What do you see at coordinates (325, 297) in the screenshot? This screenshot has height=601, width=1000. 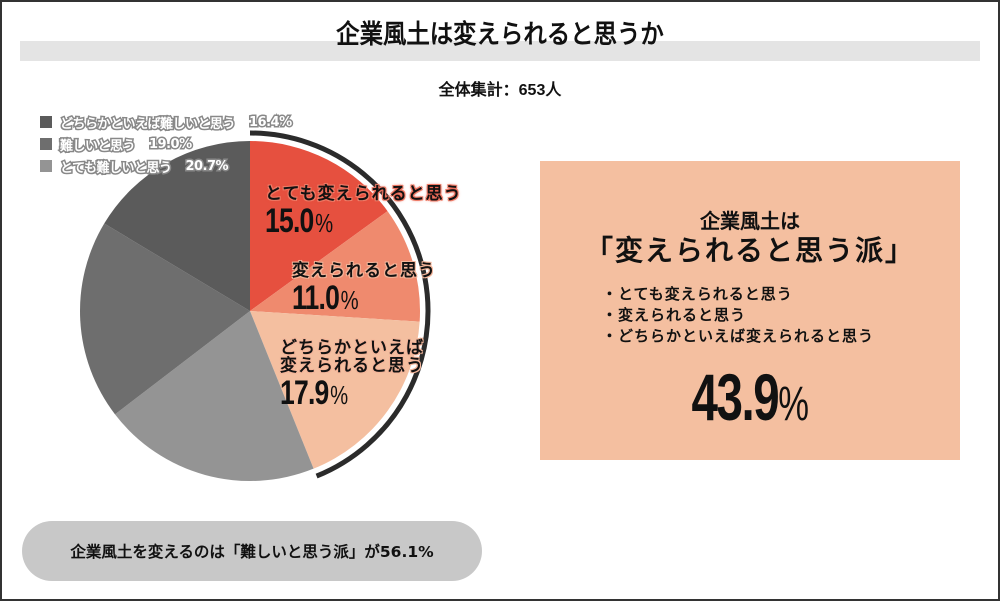 I see `slice-label-value: 11.0%` at bounding box center [325, 297].